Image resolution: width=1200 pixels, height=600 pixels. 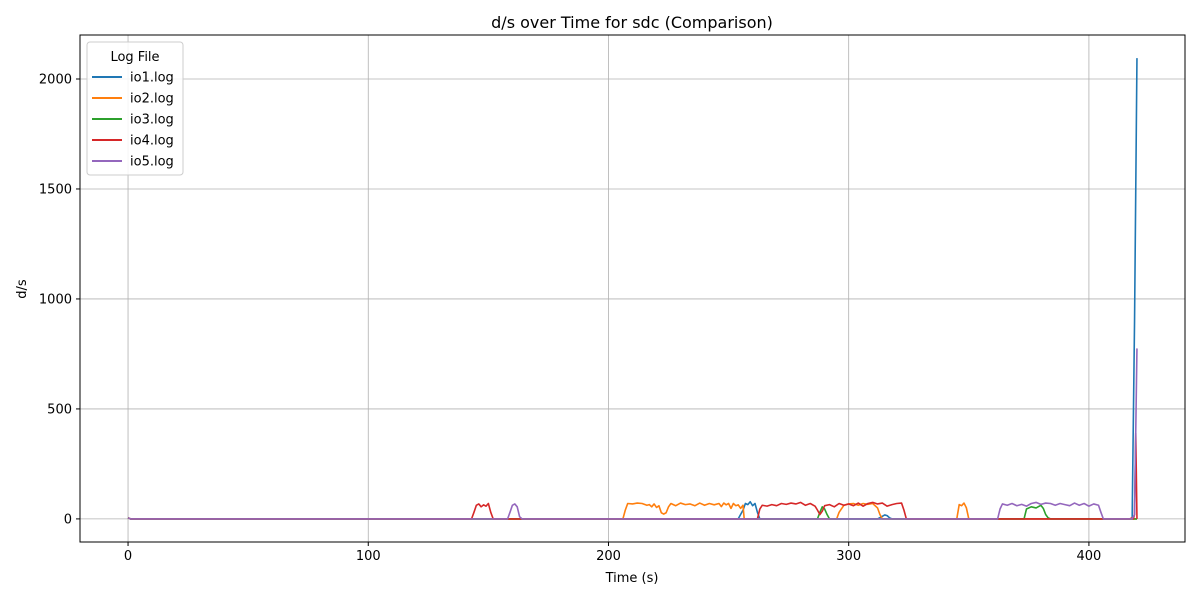 I want to click on y-axis-label: d/s, so click(x=22, y=289).